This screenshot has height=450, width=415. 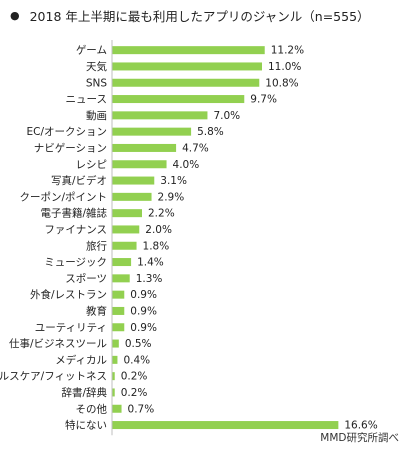 I want to click on data-label: 16.6%, so click(x=360, y=426).